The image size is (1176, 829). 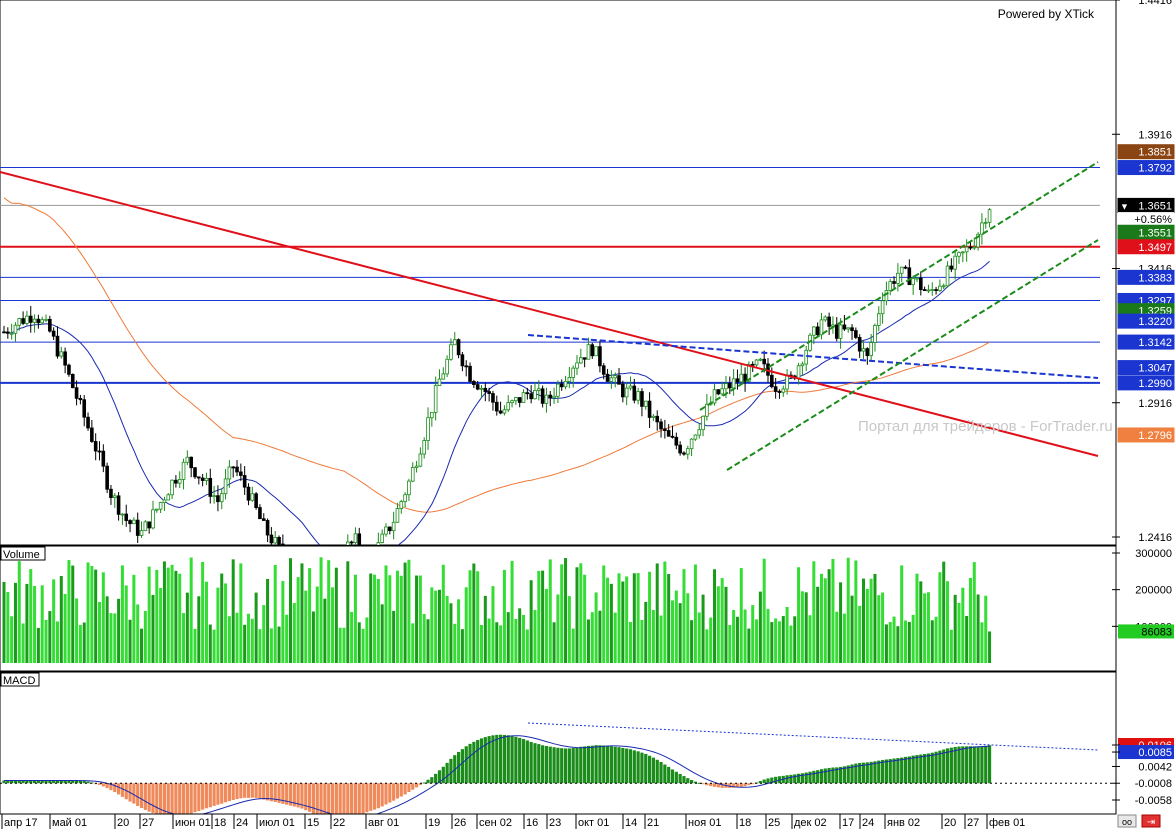 I want to click on channel-lower-line, so click(x=912, y=355).